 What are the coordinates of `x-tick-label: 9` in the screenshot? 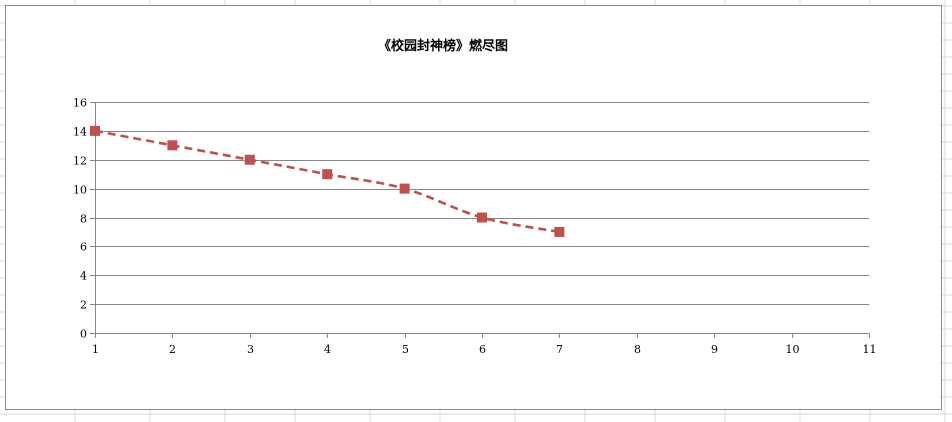 It's located at (714, 349).